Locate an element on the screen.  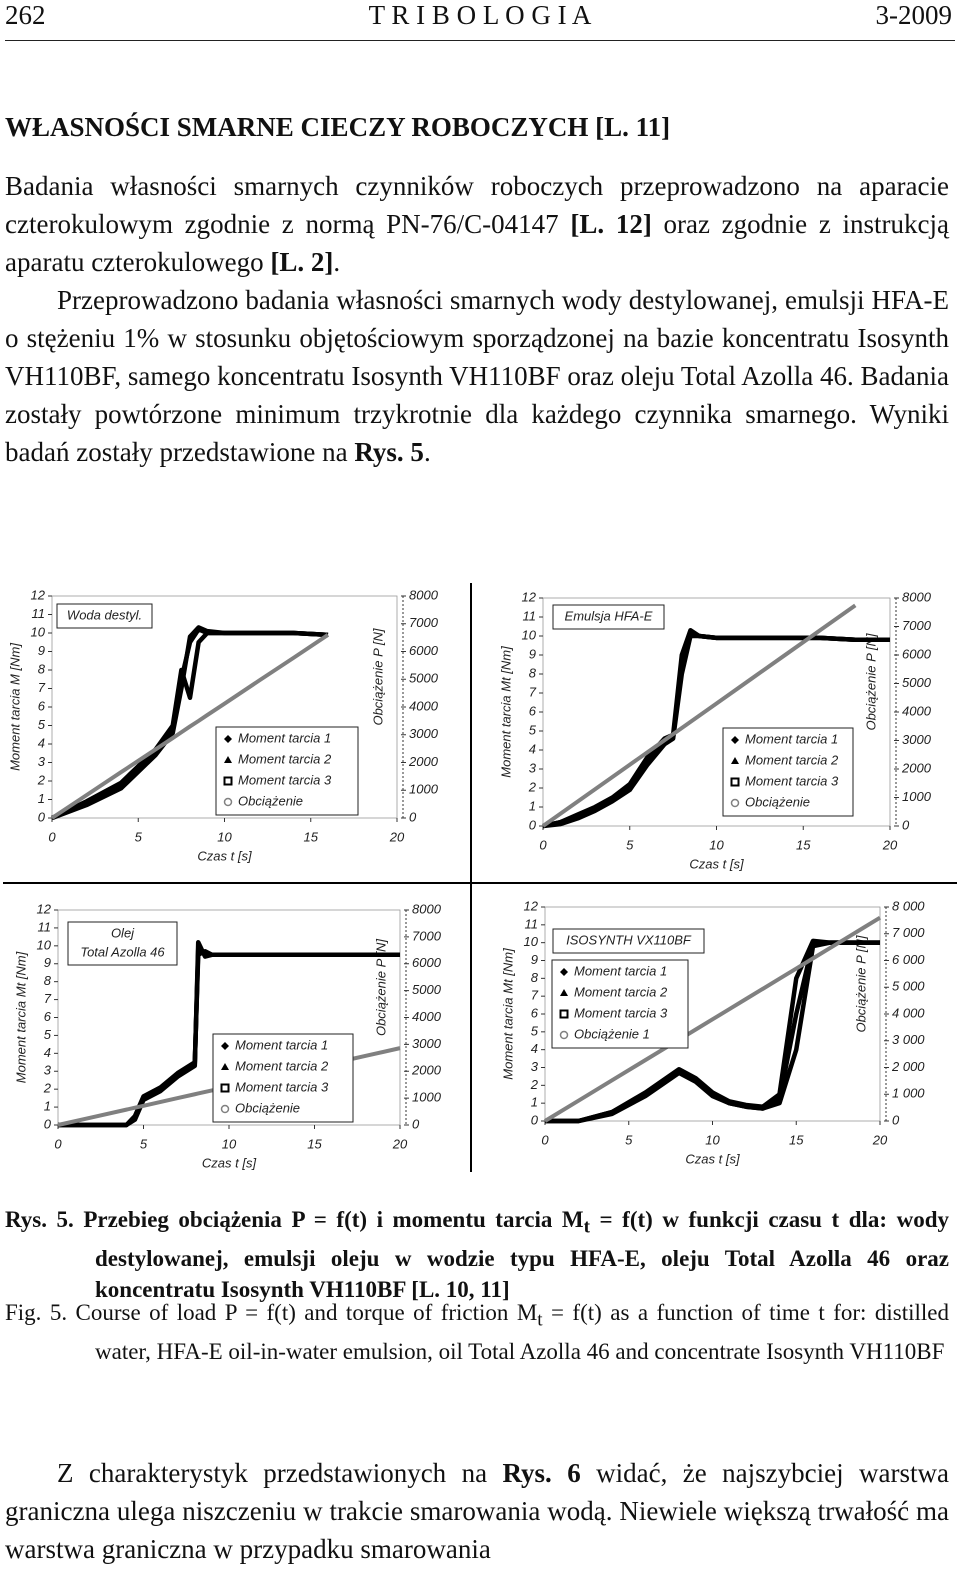
chart-title: Woda destyl. is located at coordinates (104, 614).